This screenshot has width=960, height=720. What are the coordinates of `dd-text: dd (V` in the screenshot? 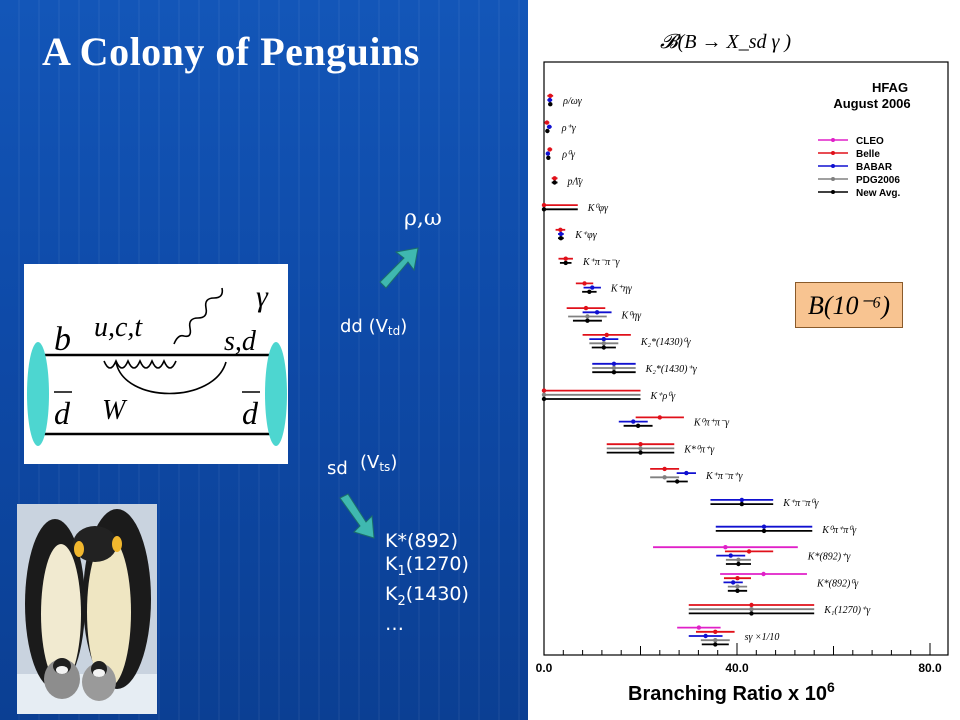 It's located at (364, 326).